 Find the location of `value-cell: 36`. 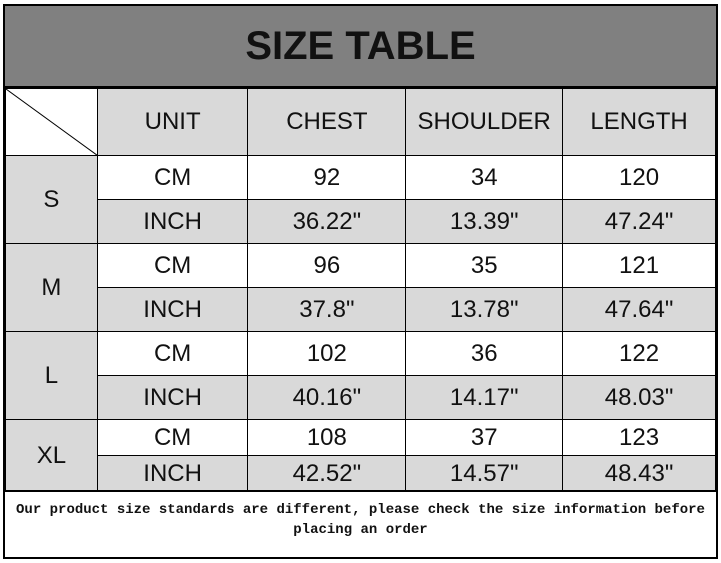

value-cell: 36 is located at coordinates (484, 353).